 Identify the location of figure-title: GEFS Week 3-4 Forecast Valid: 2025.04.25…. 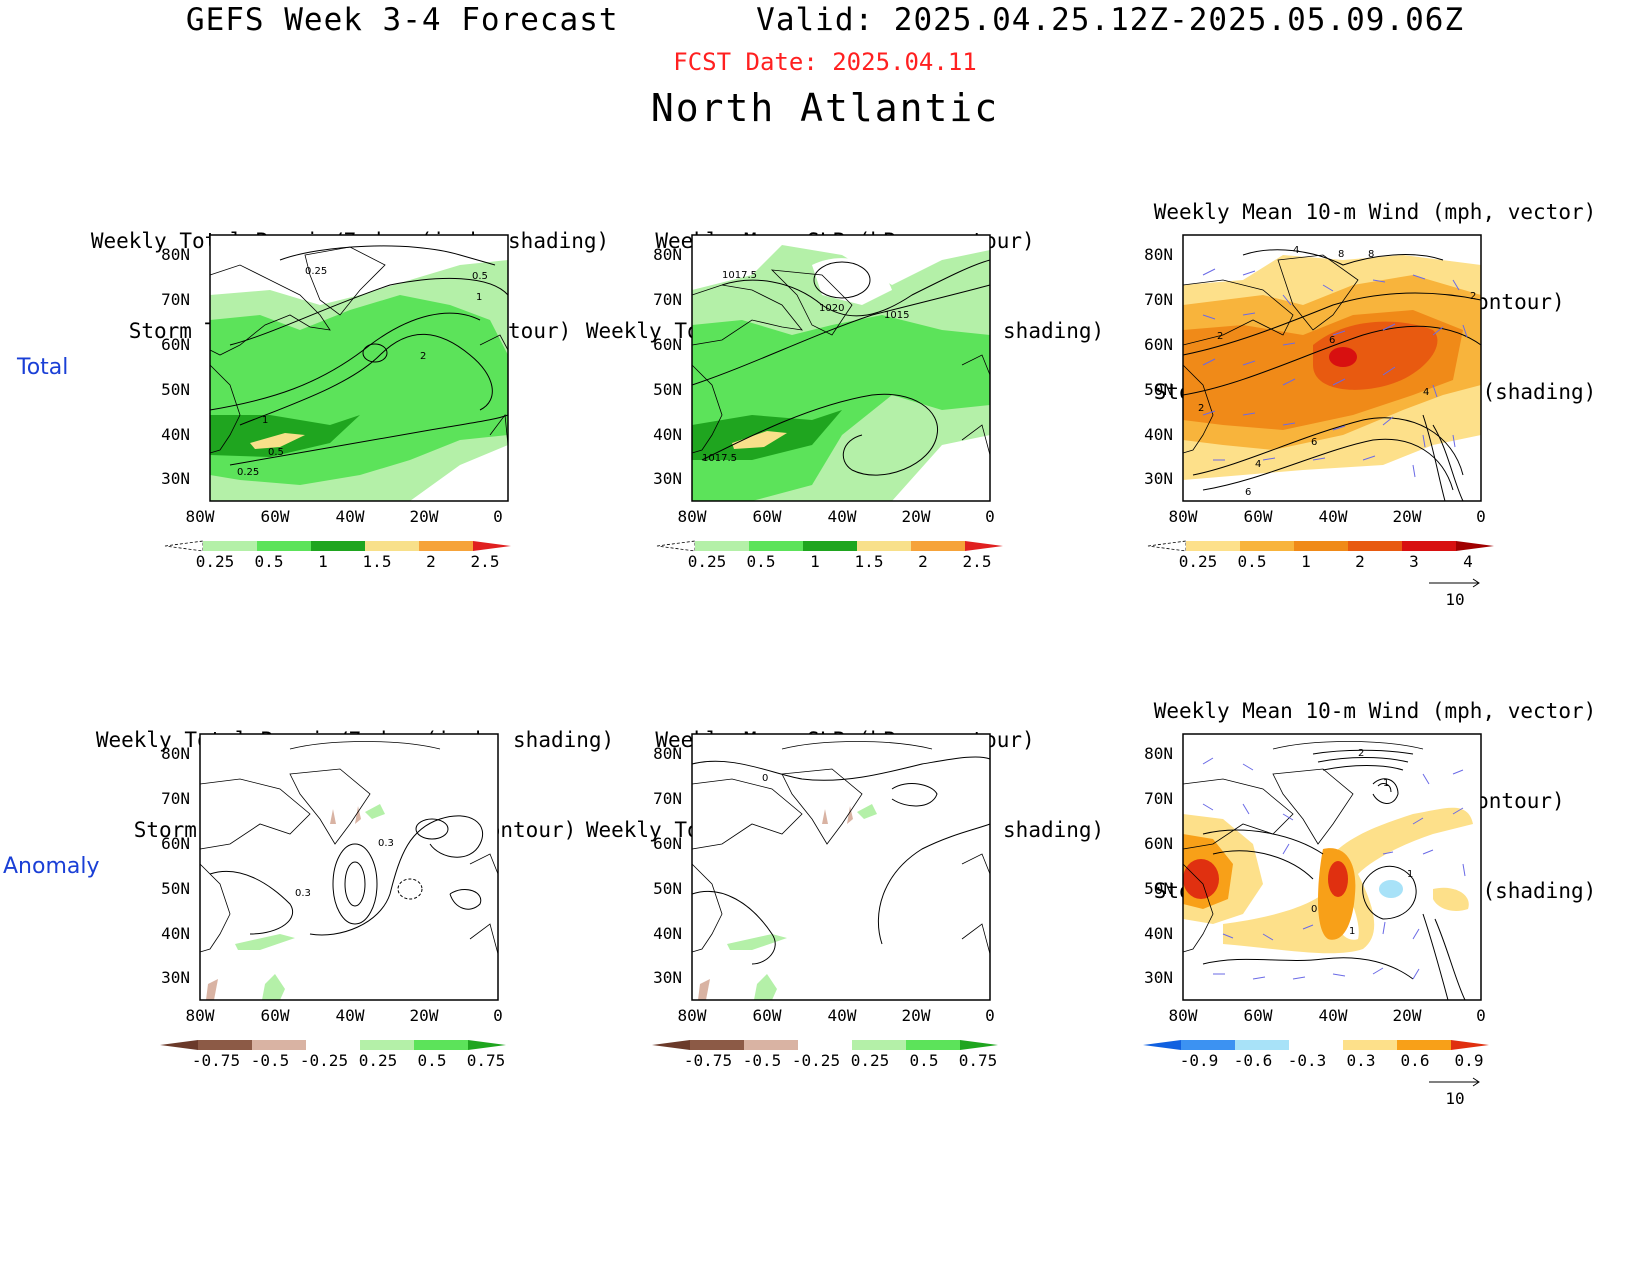
(825, 20).